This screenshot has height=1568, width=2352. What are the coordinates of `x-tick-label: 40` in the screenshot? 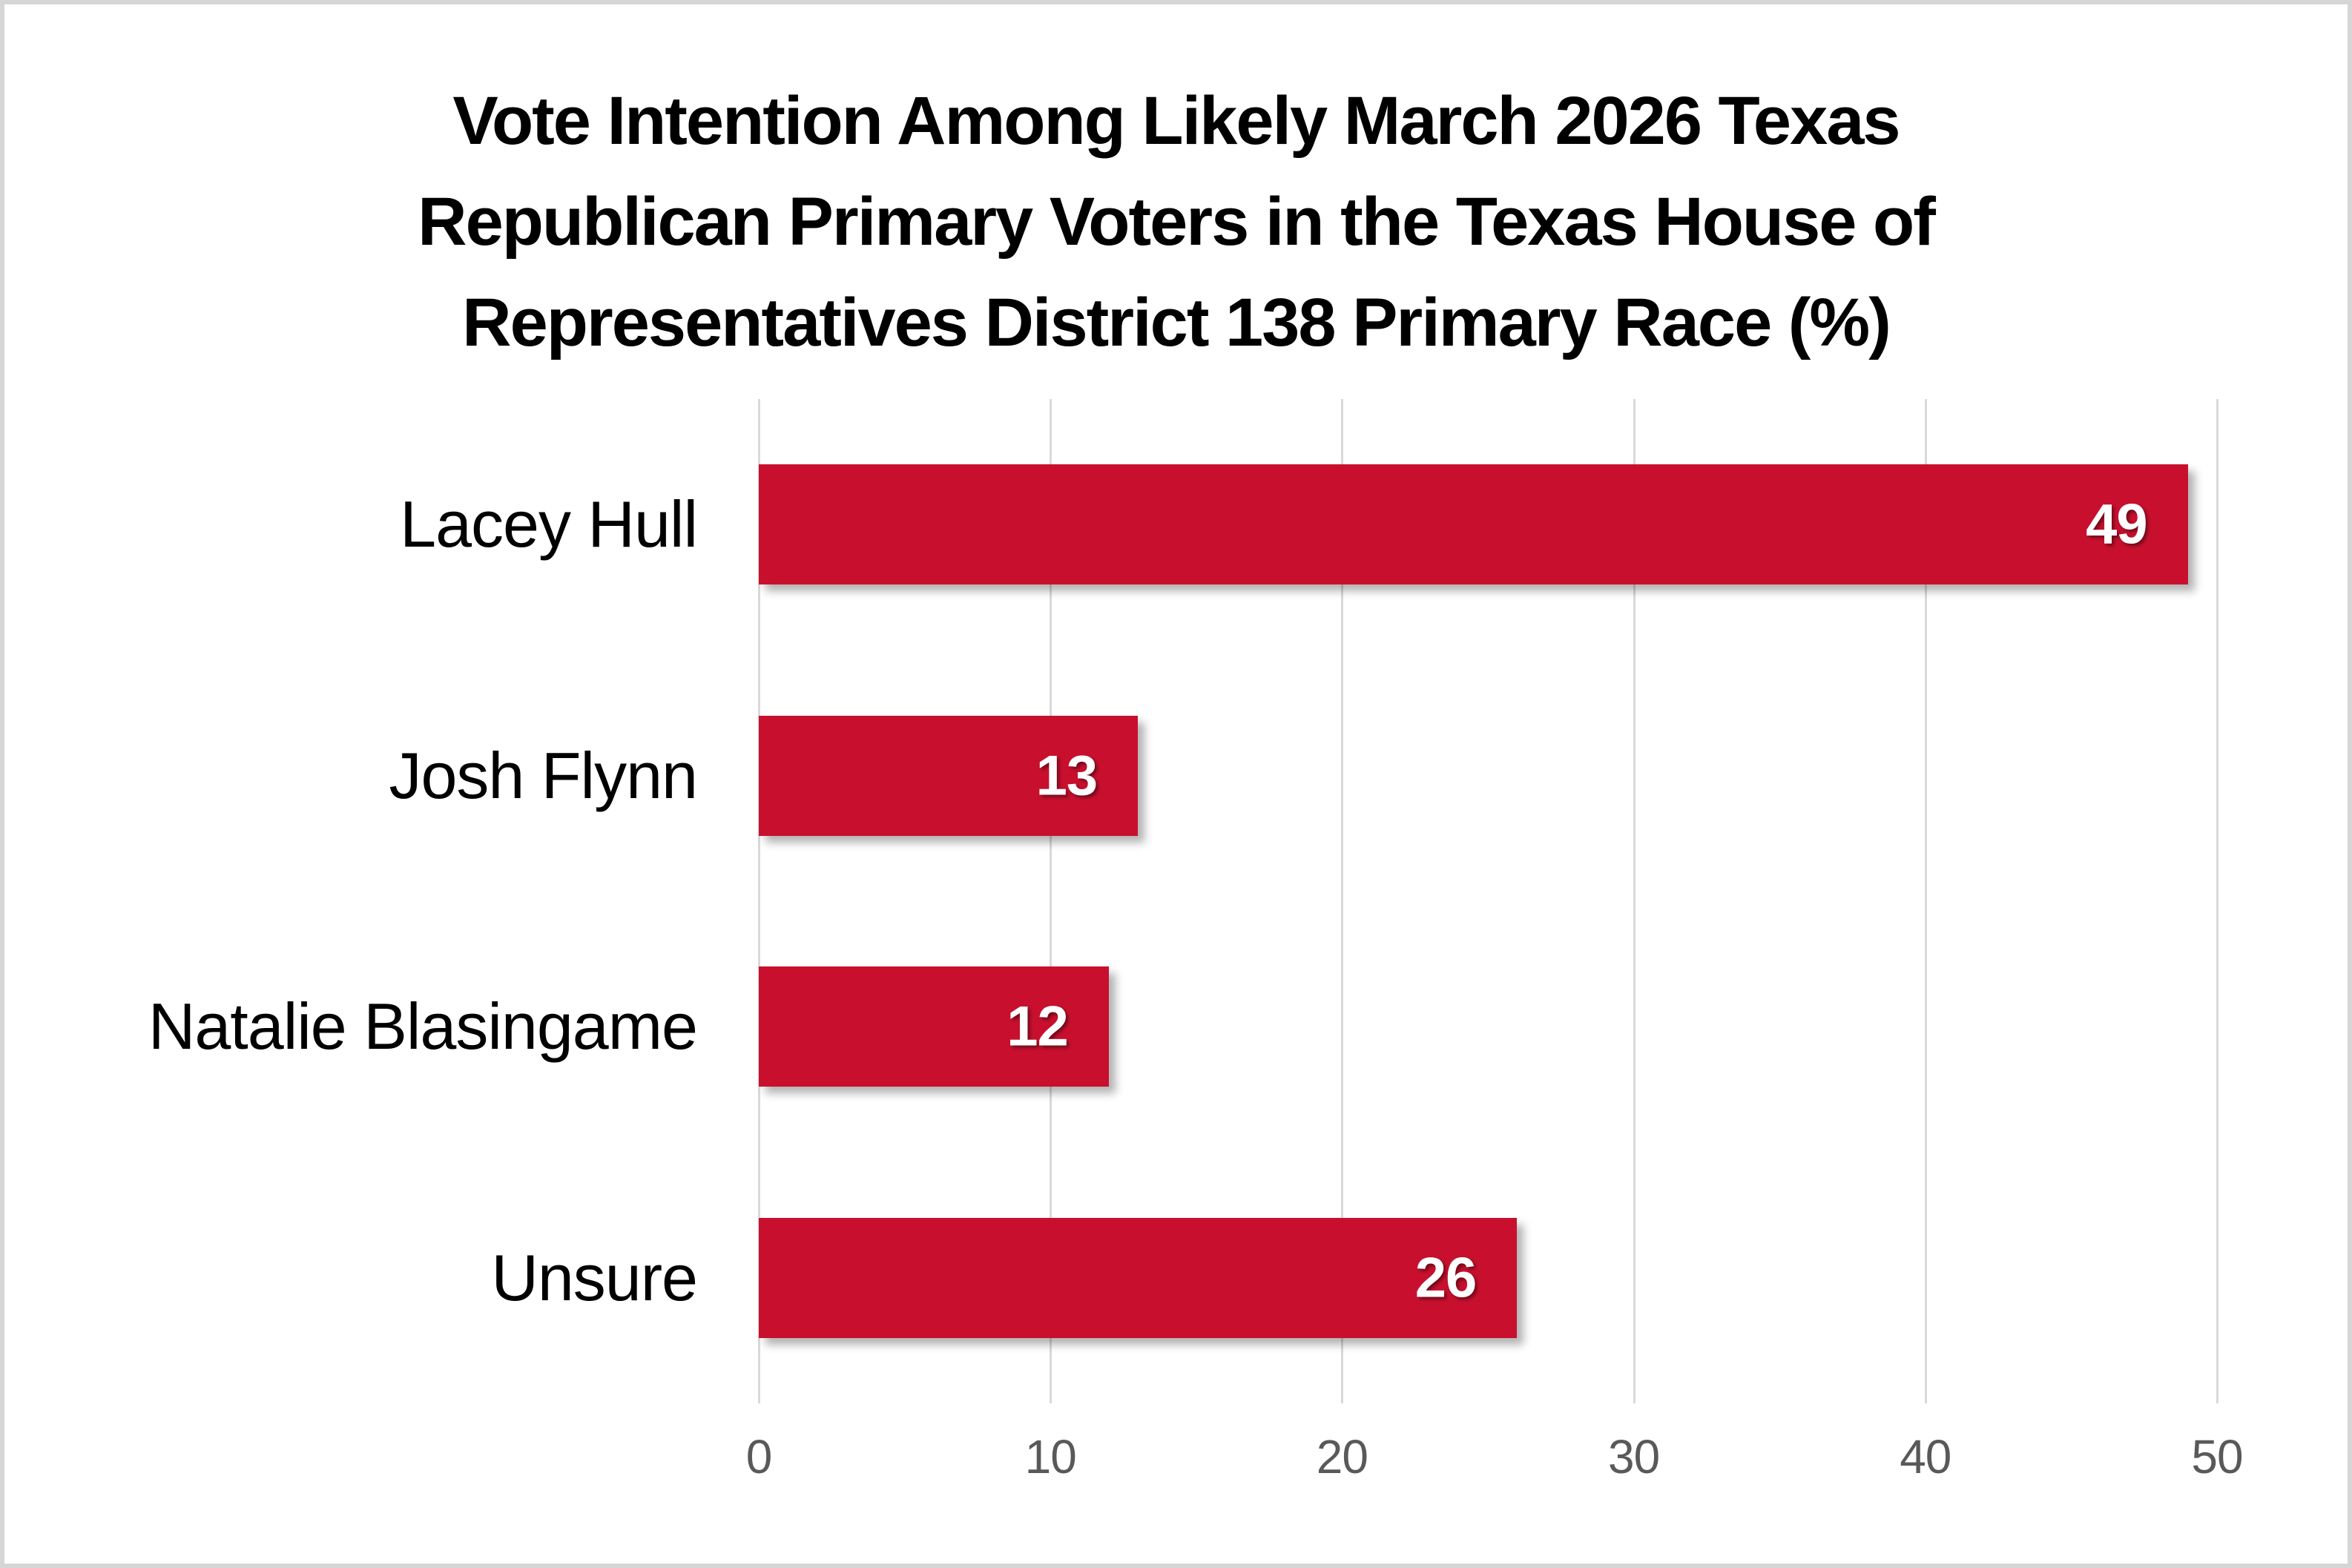 It's located at (1926, 1457).